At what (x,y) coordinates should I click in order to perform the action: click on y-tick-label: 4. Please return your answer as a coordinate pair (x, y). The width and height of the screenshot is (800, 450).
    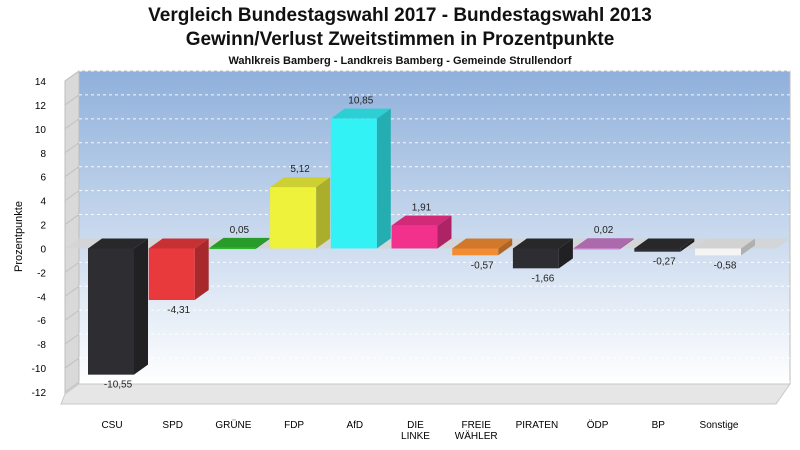
    Looking at the image, I should click on (43, 202).